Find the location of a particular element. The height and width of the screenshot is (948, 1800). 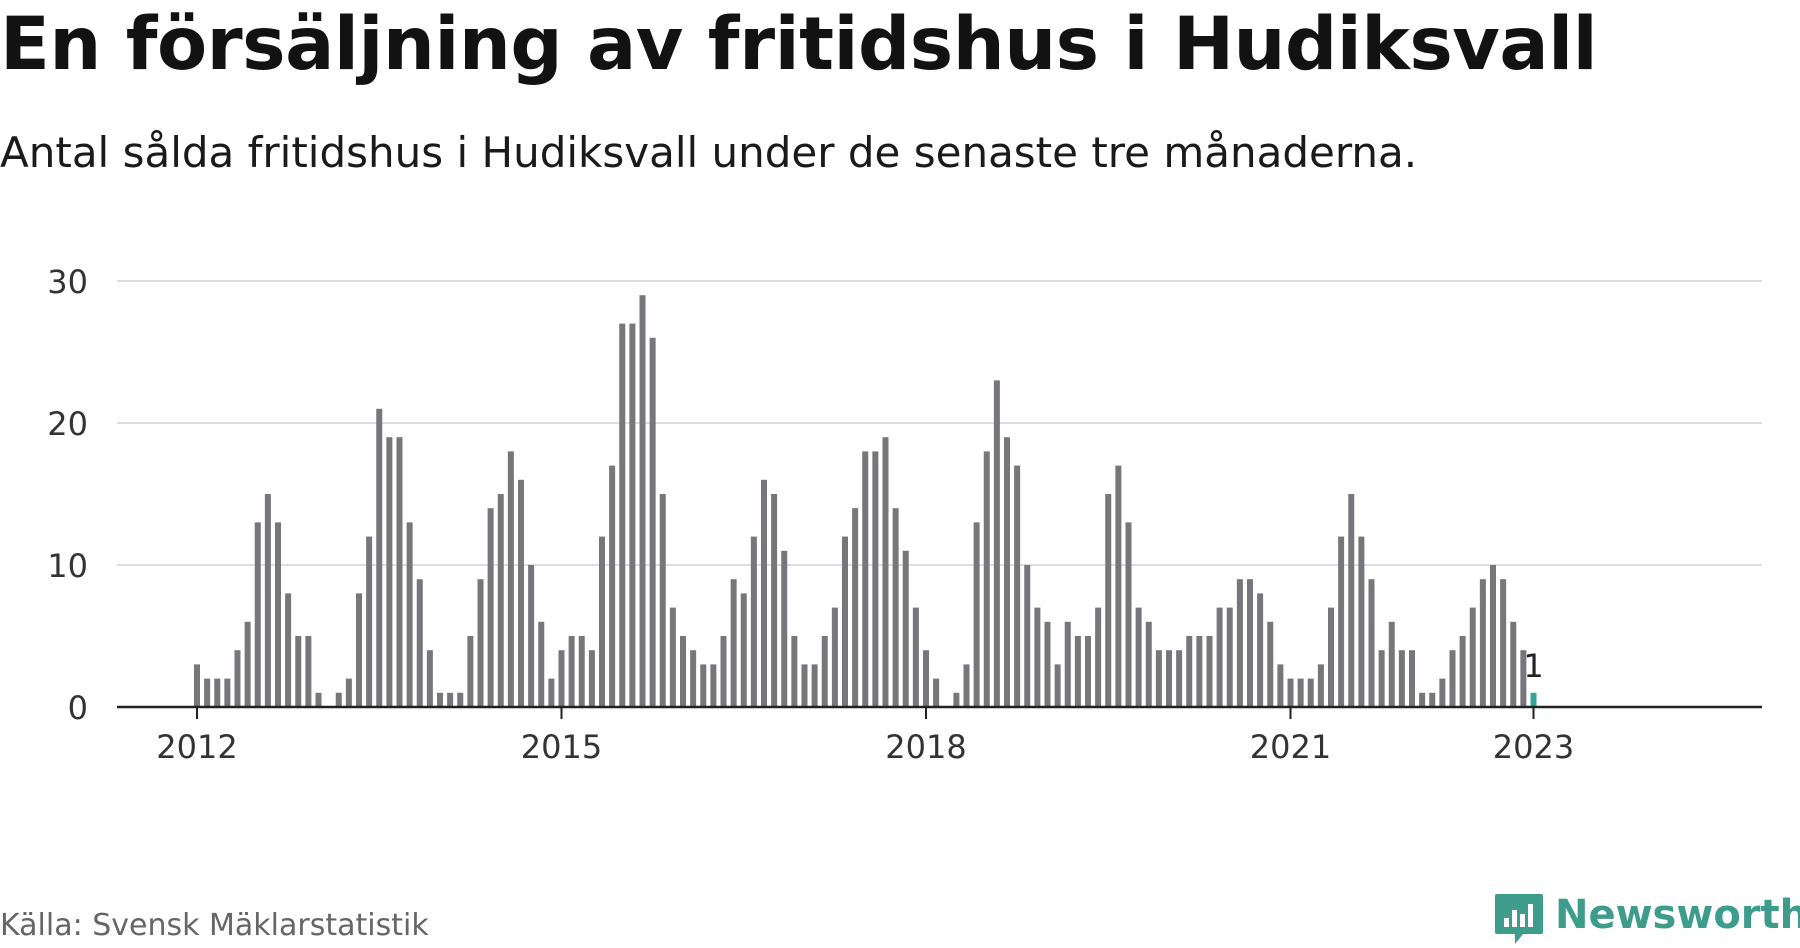

x-tick-label: 2012 is located at coordinates (196, 747).